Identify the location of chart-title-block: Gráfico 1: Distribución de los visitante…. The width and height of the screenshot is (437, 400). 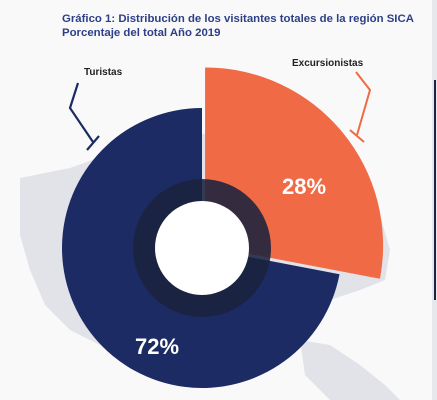
(242, 26).